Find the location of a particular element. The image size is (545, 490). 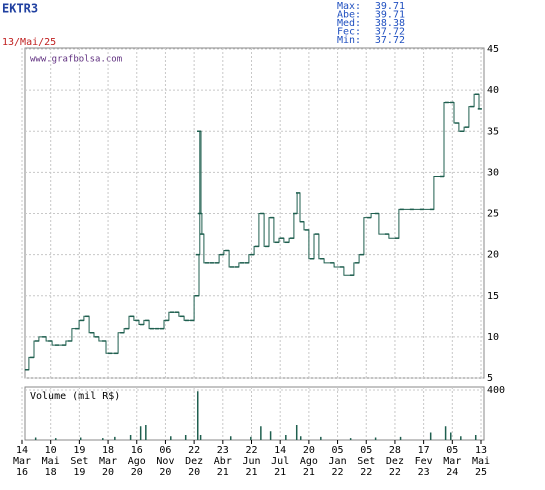

x-tick-label: 17 Fev 23 is located at coordinates (424, 461).